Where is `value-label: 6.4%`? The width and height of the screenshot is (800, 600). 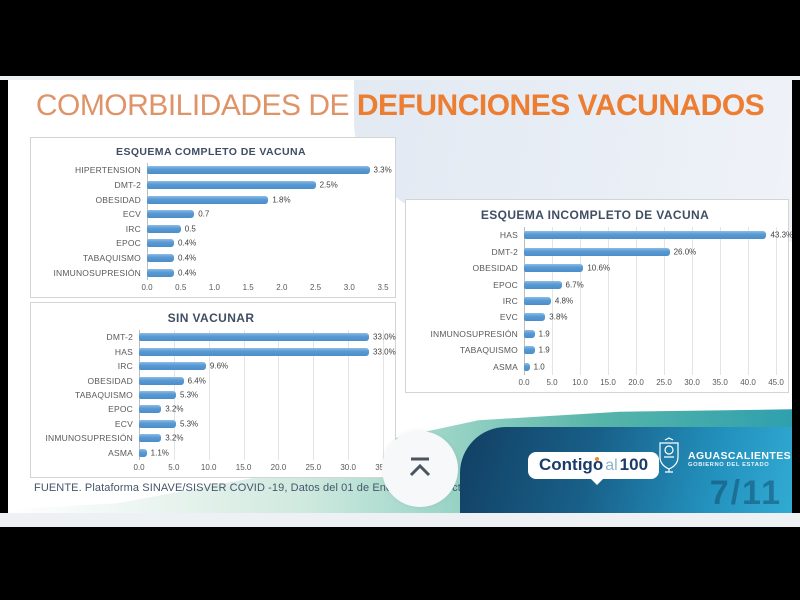
value-label: 6.4% is located at coordinates (196, 381).